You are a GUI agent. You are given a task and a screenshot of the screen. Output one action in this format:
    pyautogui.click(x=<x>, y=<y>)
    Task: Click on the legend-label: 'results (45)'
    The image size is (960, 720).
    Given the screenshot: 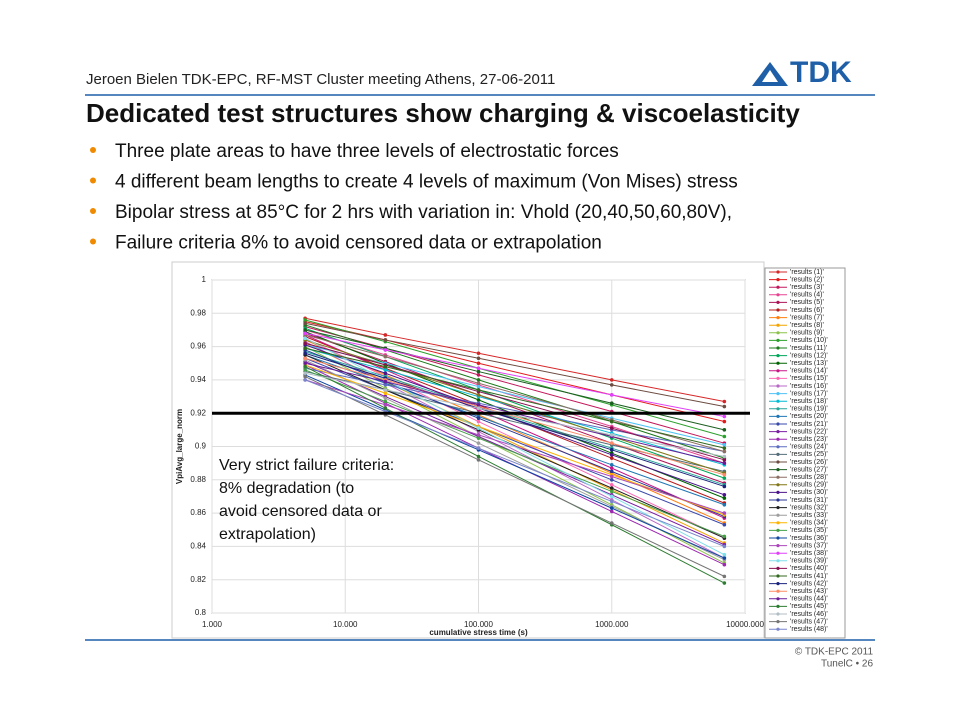 What is the action you would take?
    pyautogui.click(x=809, y=606)
    